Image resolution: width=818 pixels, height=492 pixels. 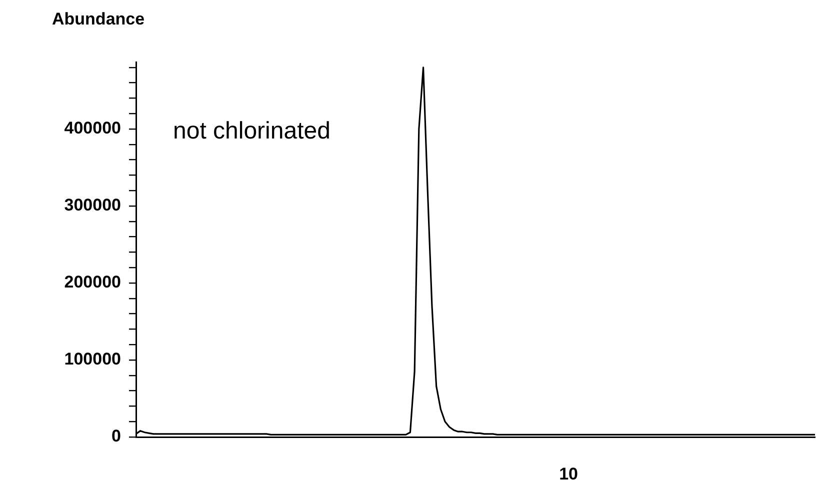 What do you see at coordinates (92, 205) in the screenshot?
I see `y-tick-label: 300000` at bounding box center [92, 205].